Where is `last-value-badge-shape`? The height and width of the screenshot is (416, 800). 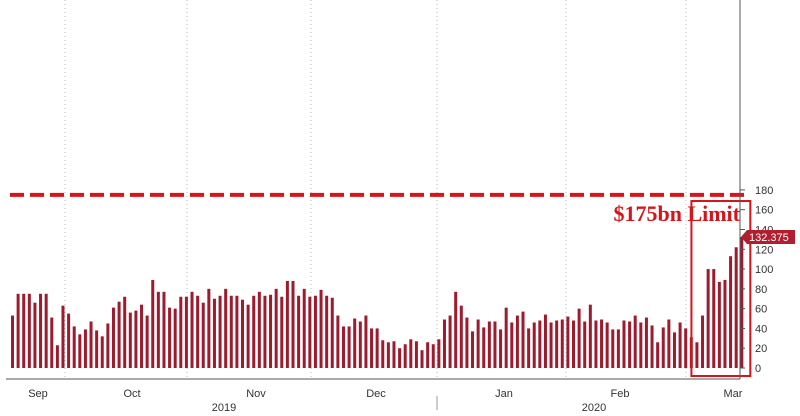 last-value-badge-shape is located at coordinates (768, 237).